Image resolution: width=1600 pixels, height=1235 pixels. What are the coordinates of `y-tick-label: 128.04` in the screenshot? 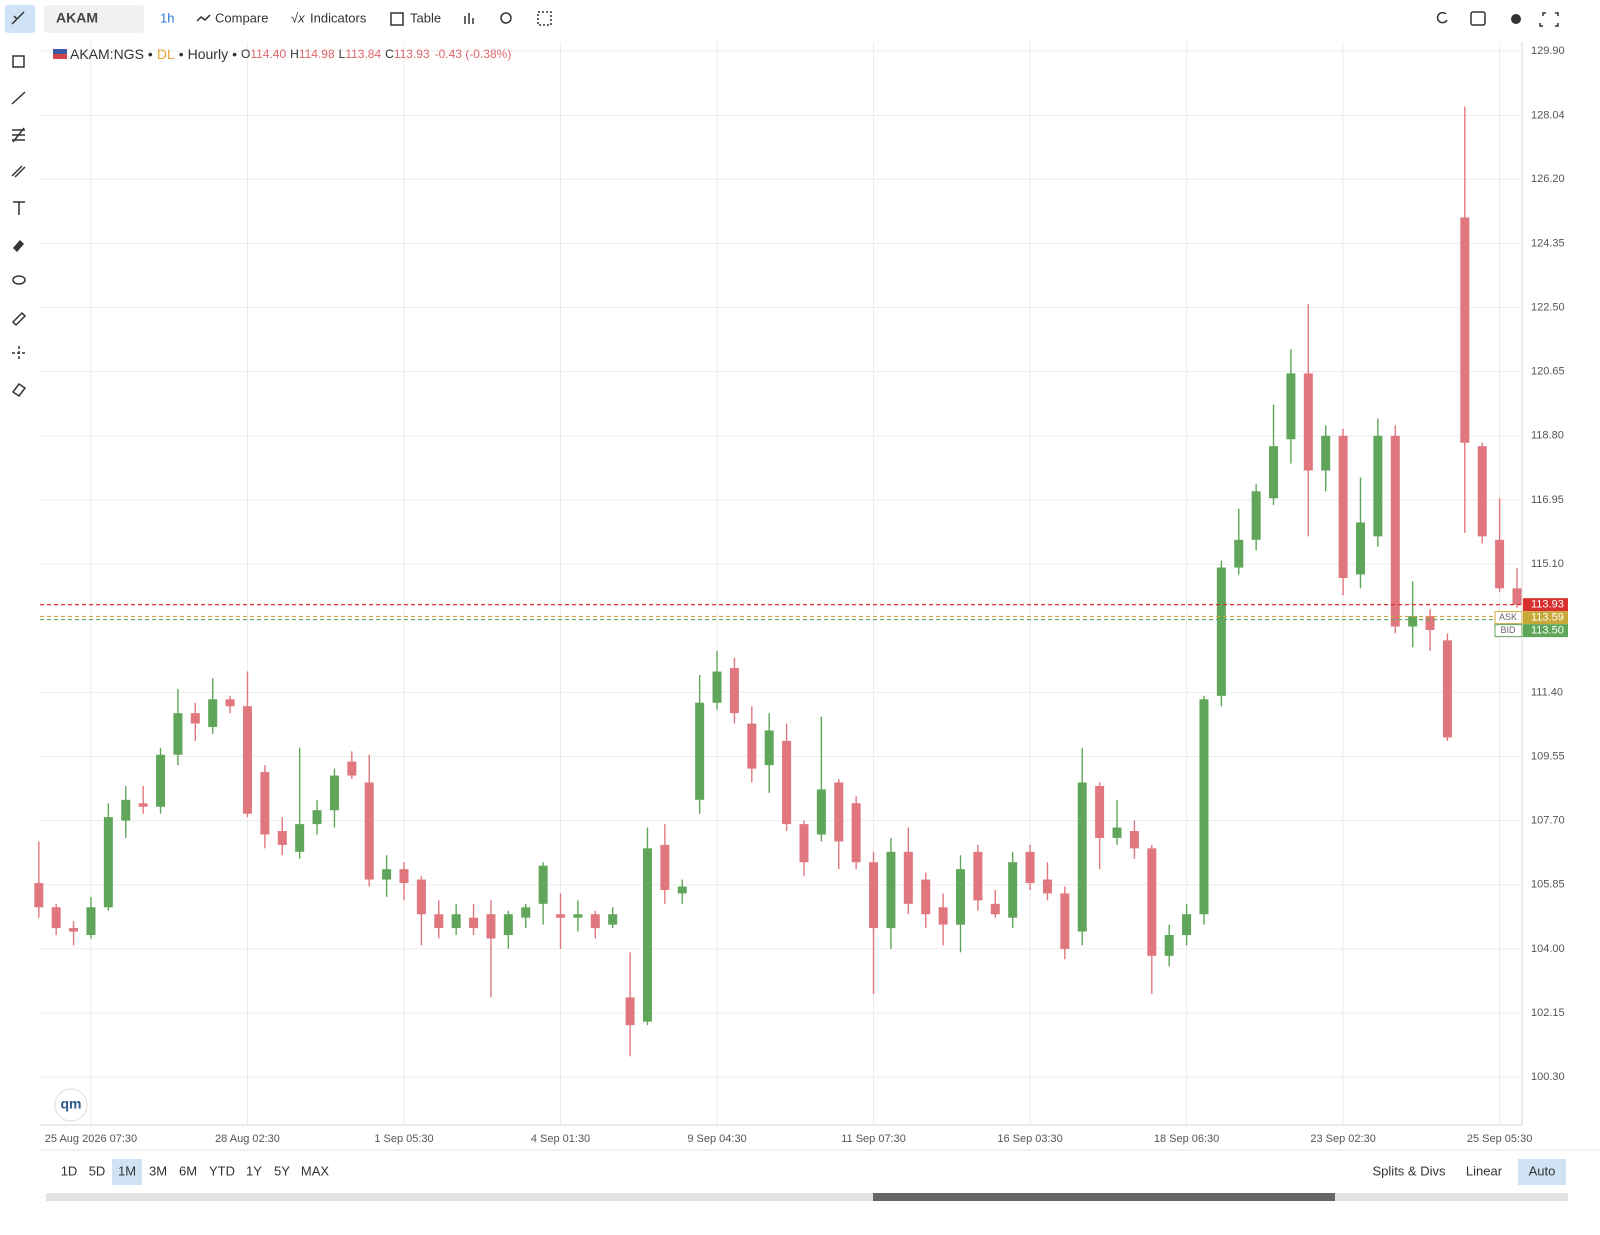 It's located at (1548, 115).